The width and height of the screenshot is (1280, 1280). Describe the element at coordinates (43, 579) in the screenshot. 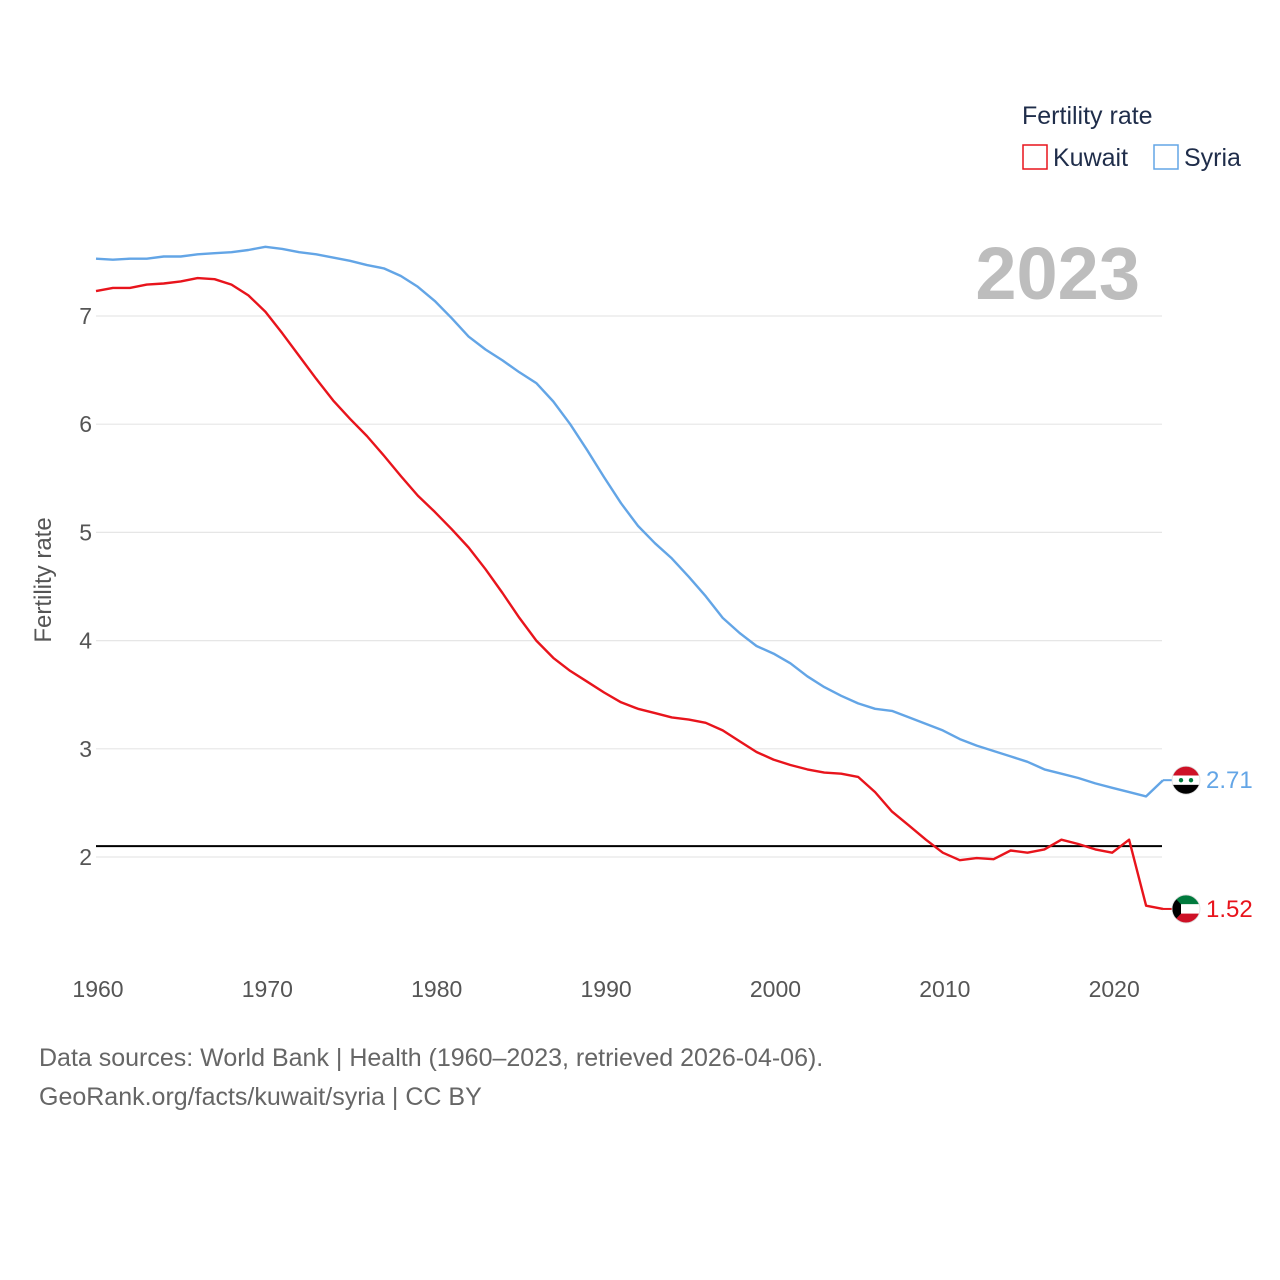

I see `y-axis-title: Fertility rate` at that location.